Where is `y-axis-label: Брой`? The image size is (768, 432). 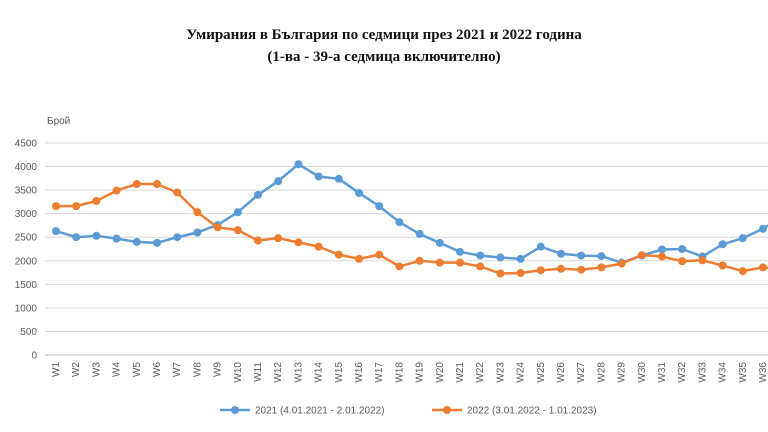
y-axis-label: Брой is located at coordinates (58, 121).